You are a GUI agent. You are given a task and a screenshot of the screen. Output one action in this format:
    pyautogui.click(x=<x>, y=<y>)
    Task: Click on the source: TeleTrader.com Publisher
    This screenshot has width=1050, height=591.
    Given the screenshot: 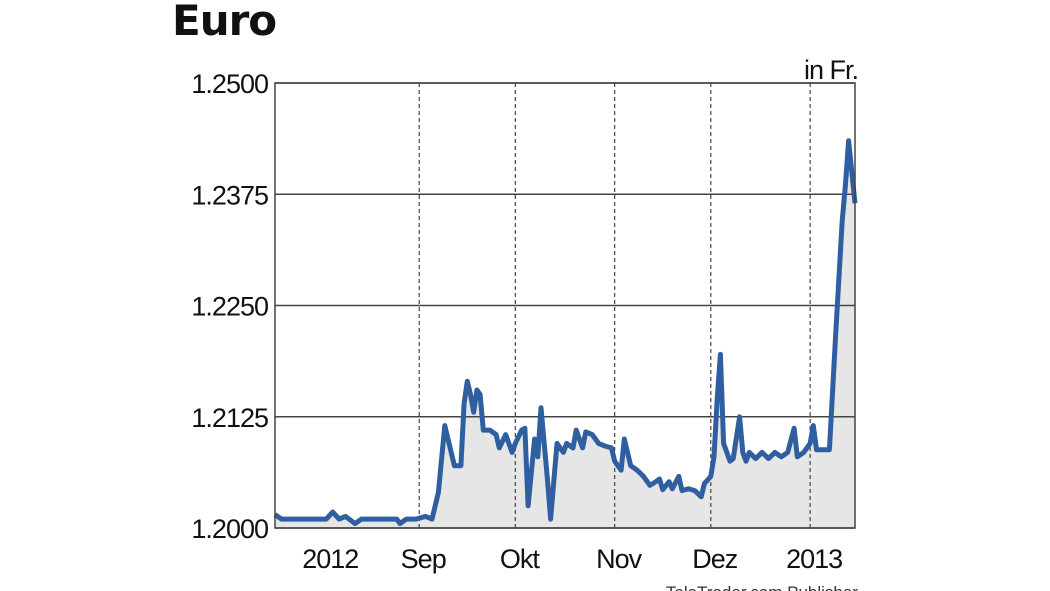 What is the action you would take?
    pyautogui.click(x=762, y=587)
    